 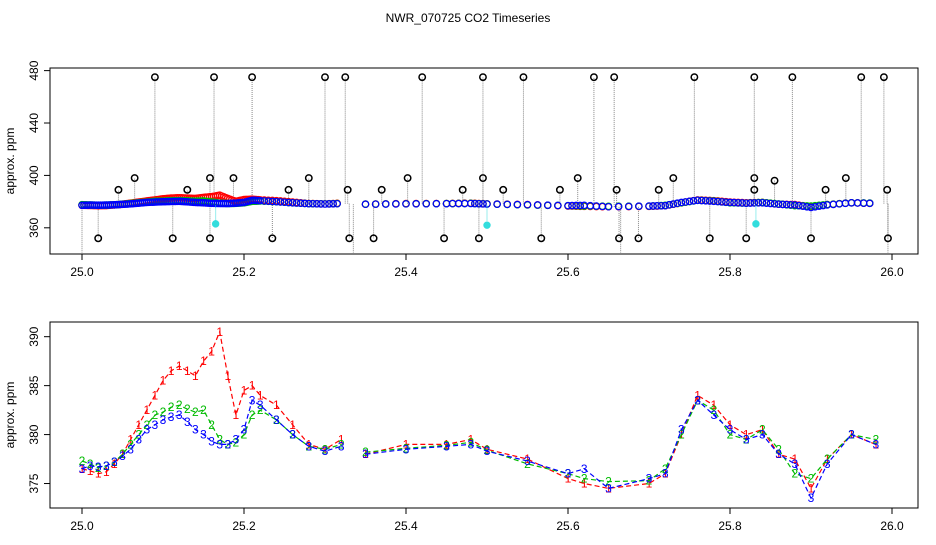 I want to click on p2-xtick-label: 25.6, so click(x=568, y=526).